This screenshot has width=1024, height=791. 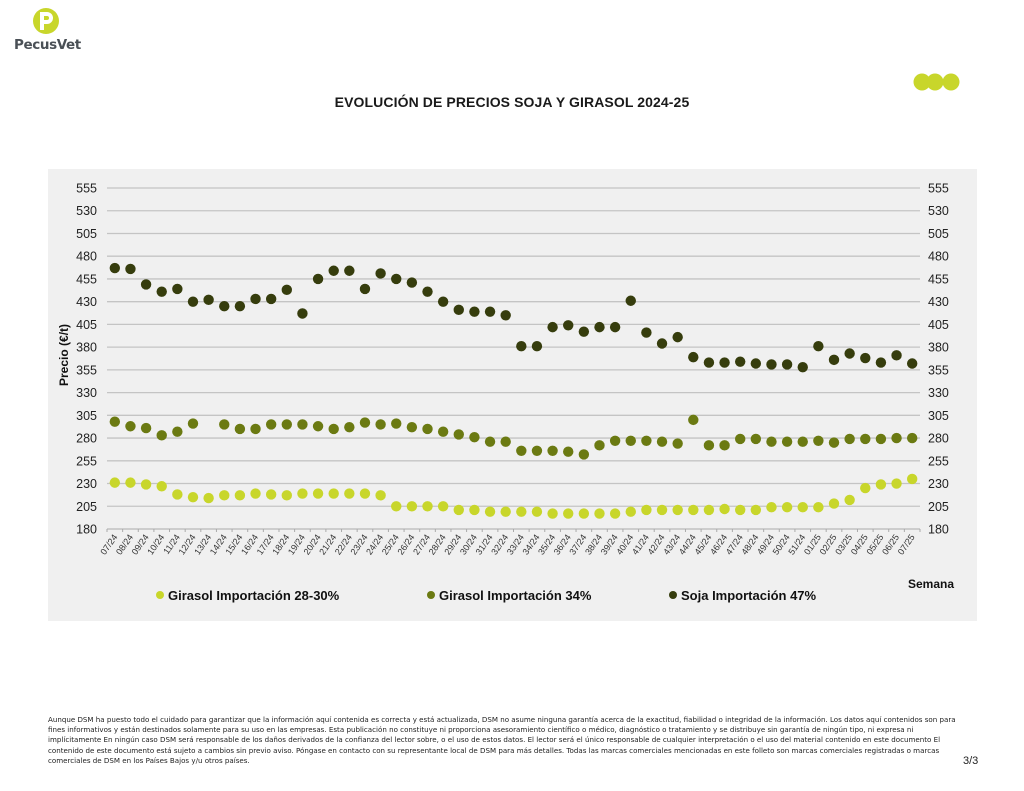 What do you see at coordinates (86, 507) in the screenshot?
I see `y-tick-label-left: 205` at bounding box center [86, 507].